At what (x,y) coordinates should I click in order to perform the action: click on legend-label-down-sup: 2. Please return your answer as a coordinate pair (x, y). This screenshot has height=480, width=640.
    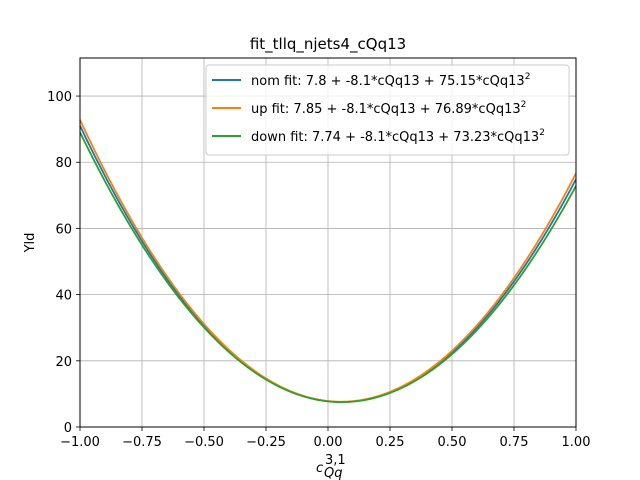
    Looking at the image, I should click on (542, 133).